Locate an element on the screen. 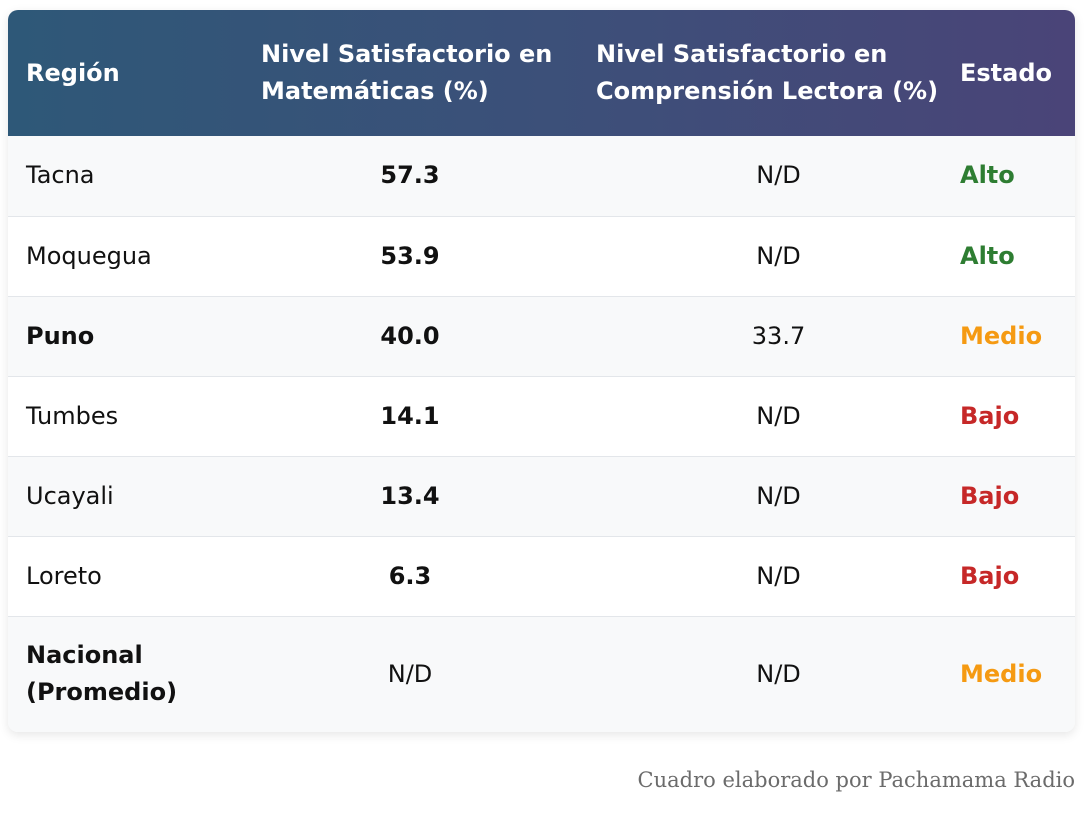  table-row: Tacna 57.3 N/D Alto is located at coordinates (541, 176).